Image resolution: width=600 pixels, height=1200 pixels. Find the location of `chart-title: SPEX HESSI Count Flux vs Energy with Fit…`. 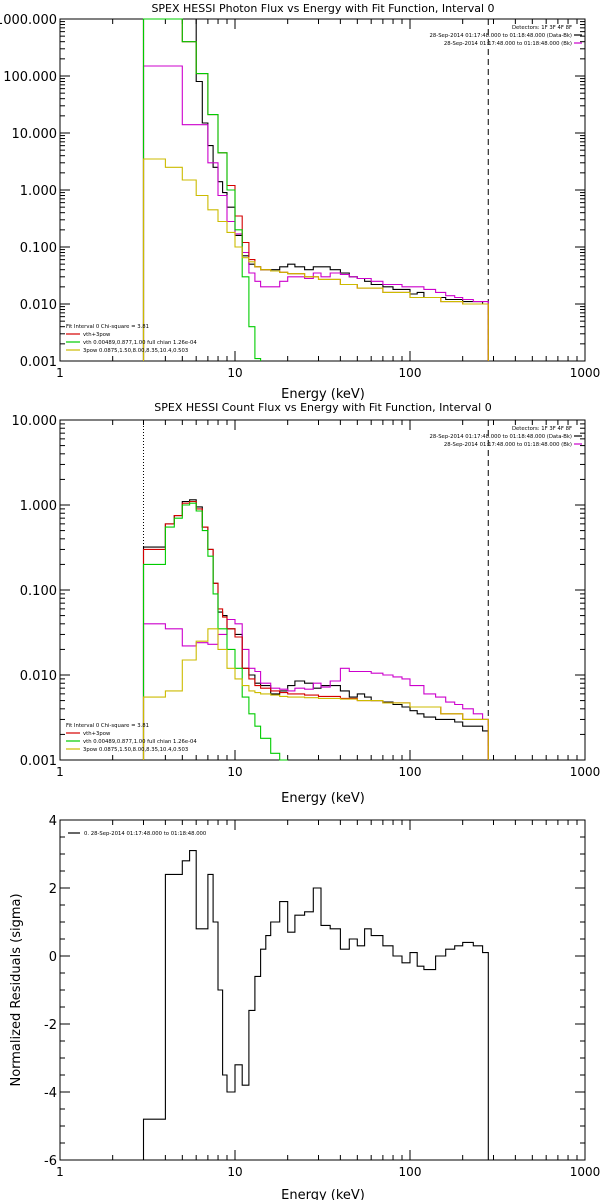

chart-title: SPEX HESSI Count Flux vs Energy with Fit… is located at coordinates (322, 407).